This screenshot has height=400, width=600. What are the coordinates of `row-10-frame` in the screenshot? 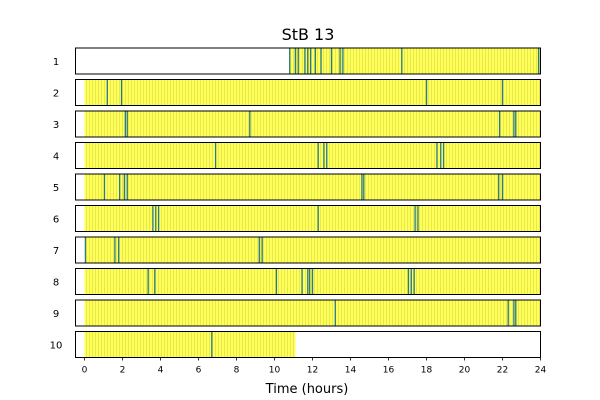 It's located at (308, 344).